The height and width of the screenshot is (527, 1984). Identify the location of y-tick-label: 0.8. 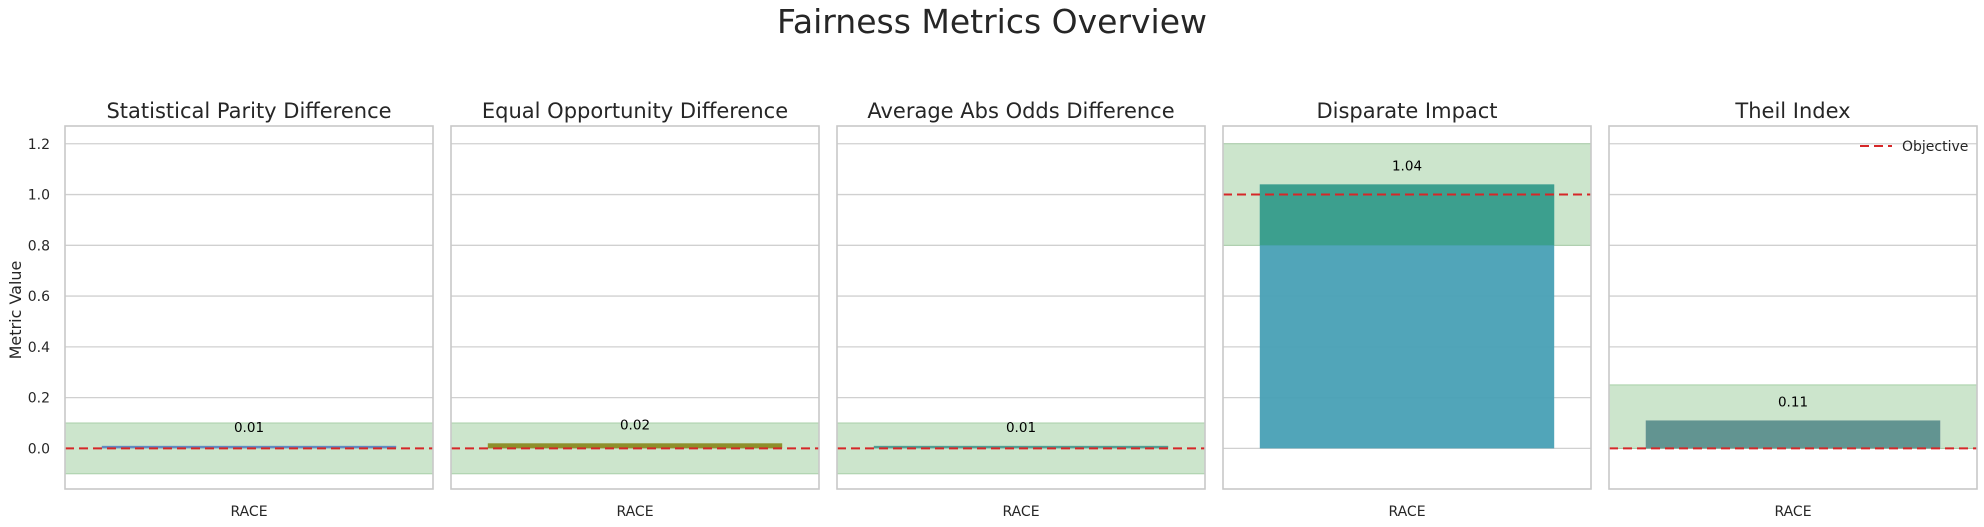
(39, 246).